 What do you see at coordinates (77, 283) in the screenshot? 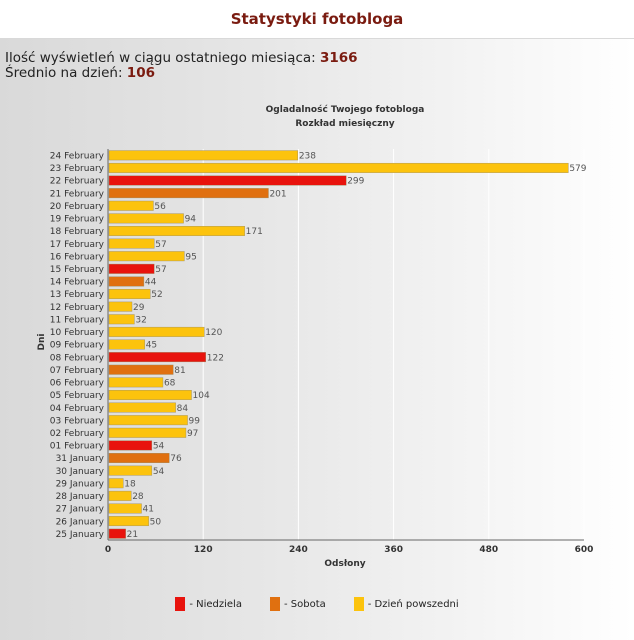
I see `y-tick-label: 14 February` at bounding box center [77, 283].